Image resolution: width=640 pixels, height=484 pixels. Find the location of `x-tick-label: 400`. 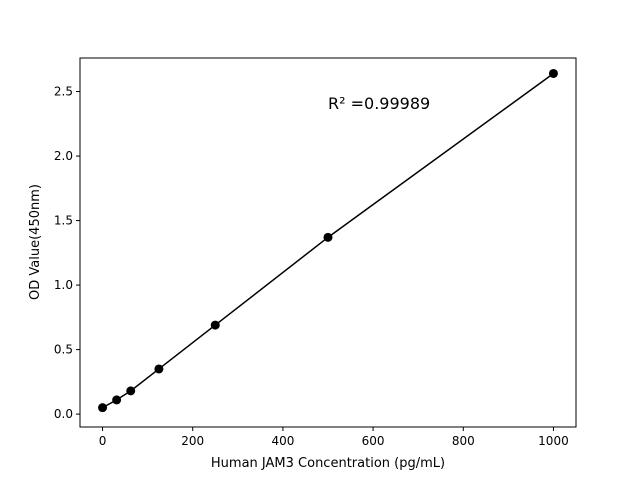

x-tick-label: 400 is located at coordinates (282, 441).